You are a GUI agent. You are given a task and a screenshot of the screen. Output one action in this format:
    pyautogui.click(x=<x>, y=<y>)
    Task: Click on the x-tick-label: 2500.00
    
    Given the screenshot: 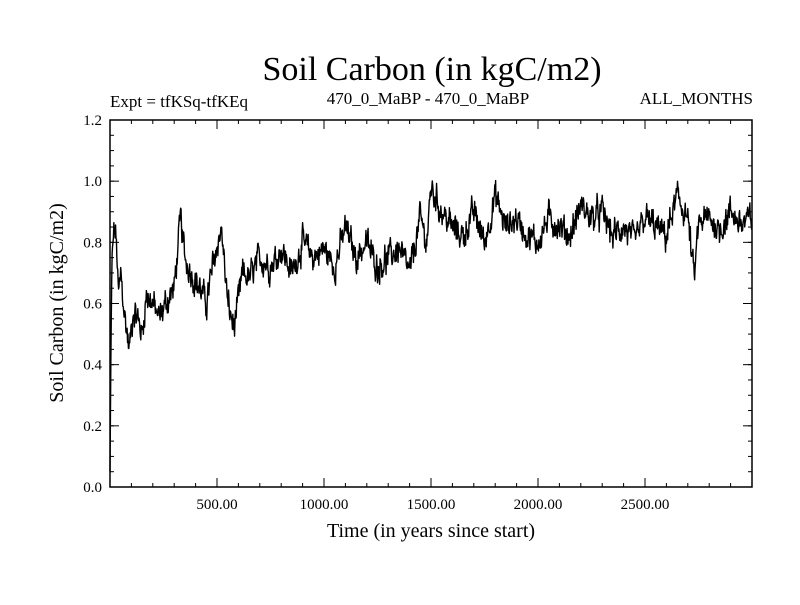 What is the action you would take?
    pyautogui.click(x=645, y=505)
    